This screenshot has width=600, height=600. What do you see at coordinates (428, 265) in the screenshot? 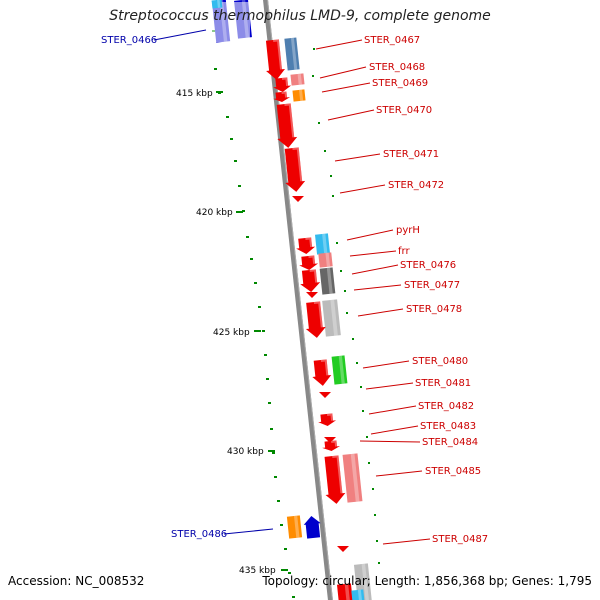
I see `gene-label: STER_0476` at bounding box center [428, 265].